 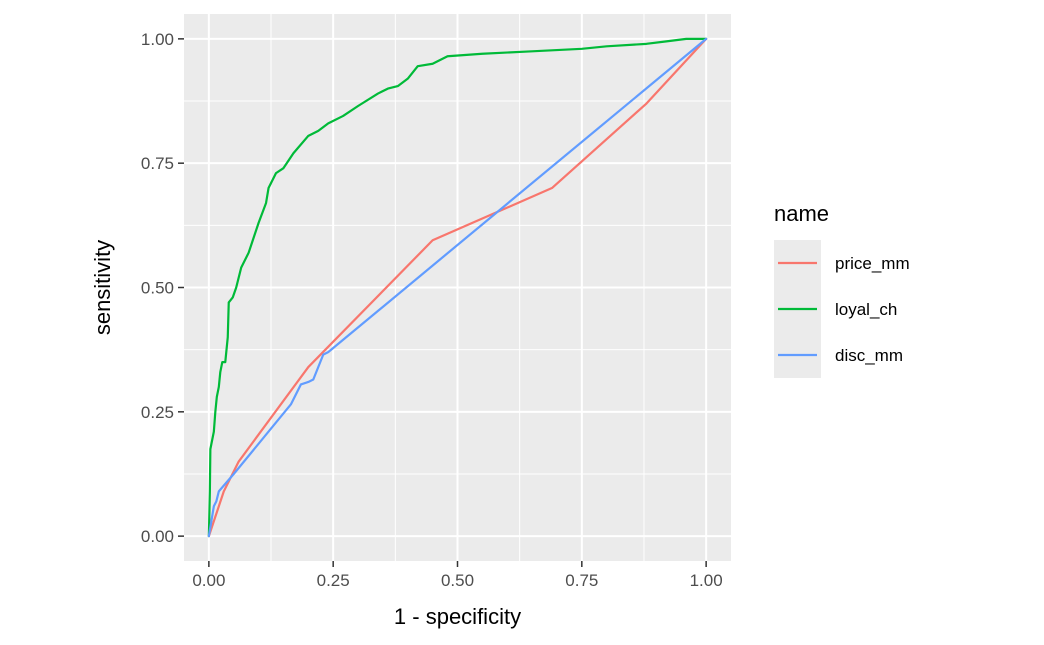 I want to click on x-tick-label: 0.75, so click(x=581, y=580).